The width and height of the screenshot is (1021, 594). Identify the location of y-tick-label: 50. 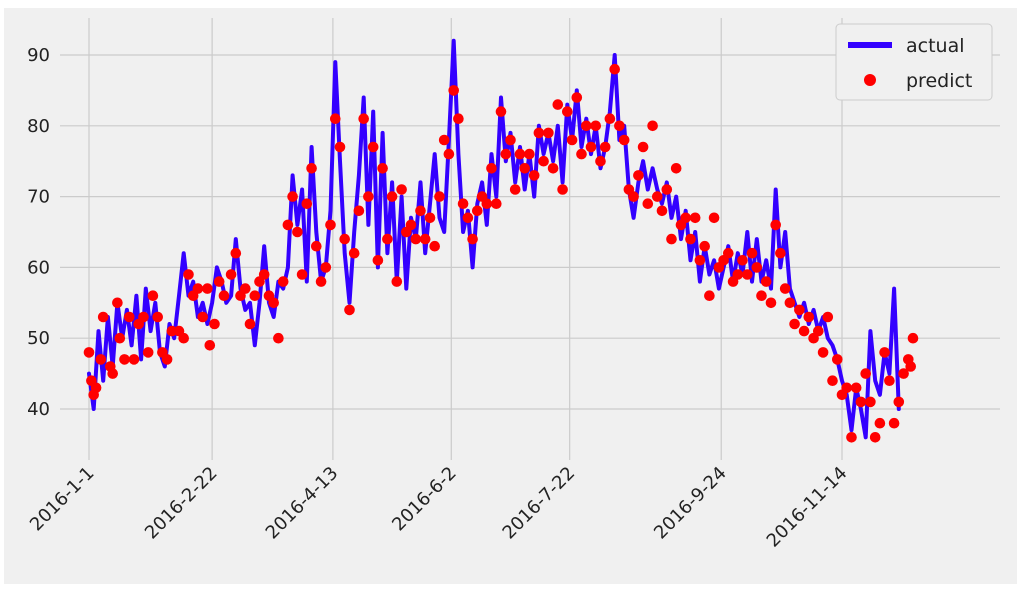
(38, 338).